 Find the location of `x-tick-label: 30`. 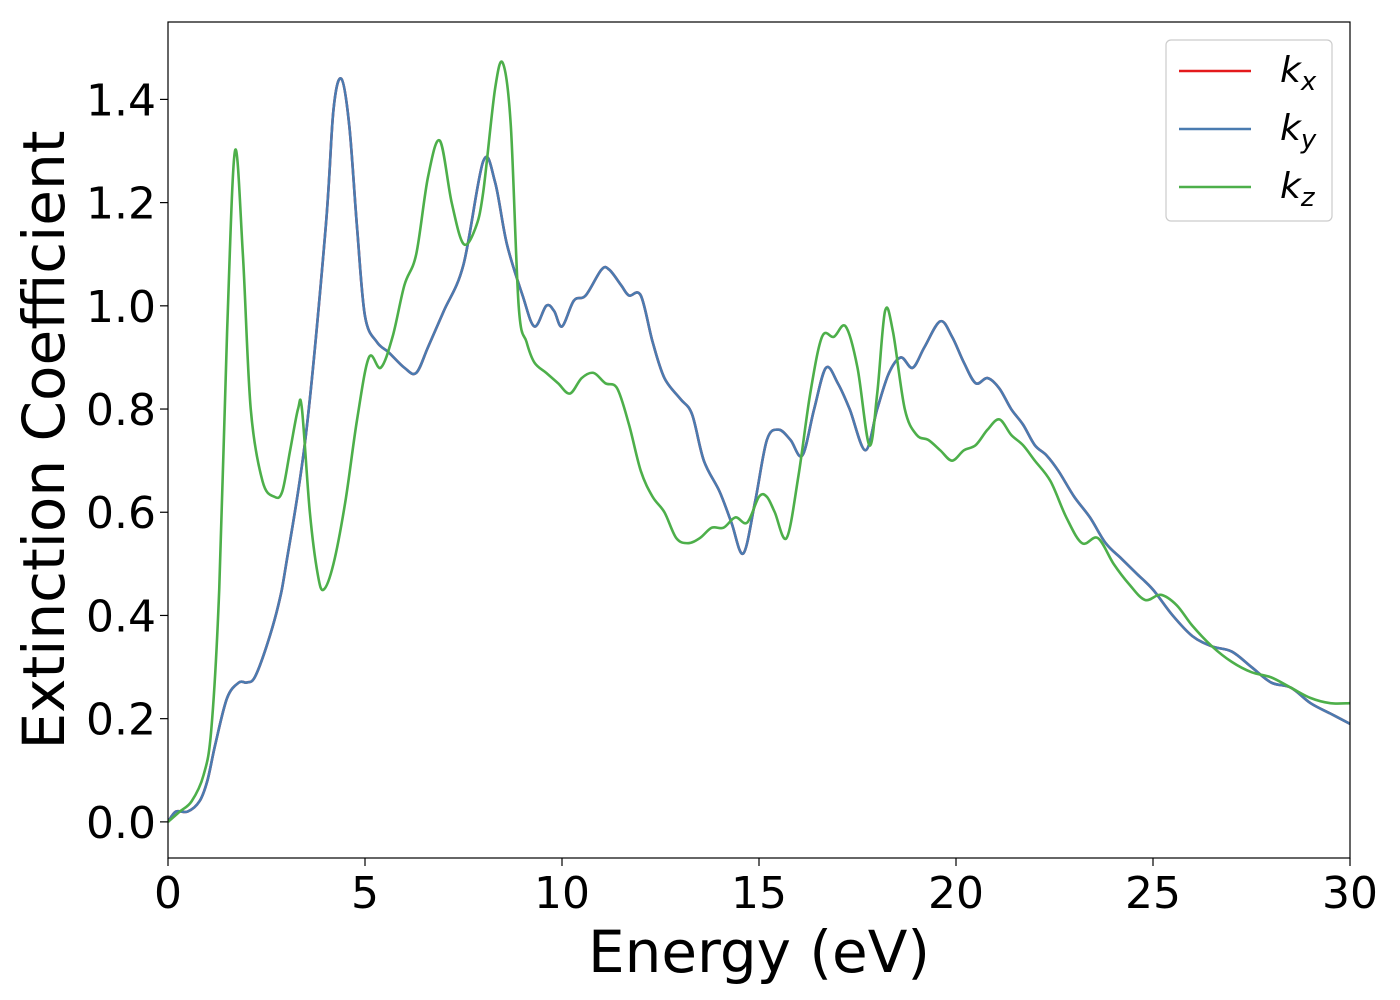

x-tick-label: 30 is located at coordinates (1350, 893).